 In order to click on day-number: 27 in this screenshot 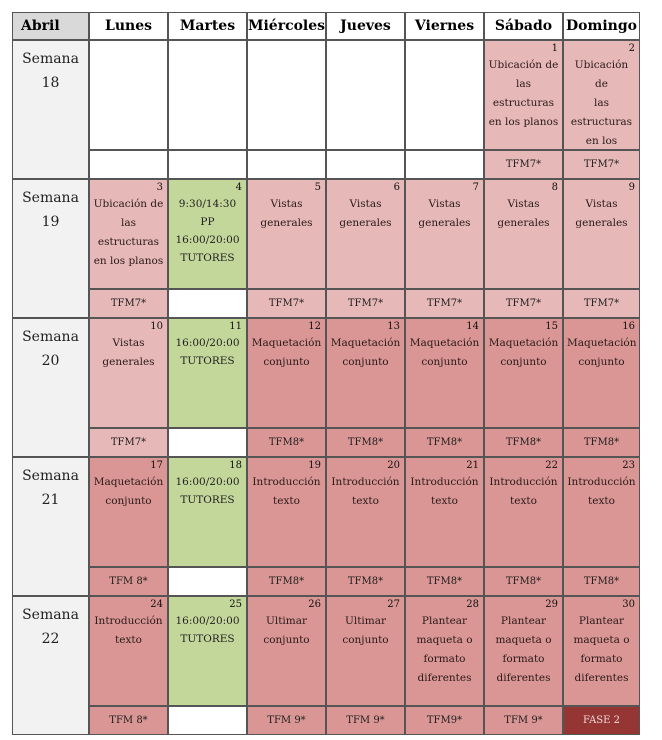, I will do `click(393, 604)`.